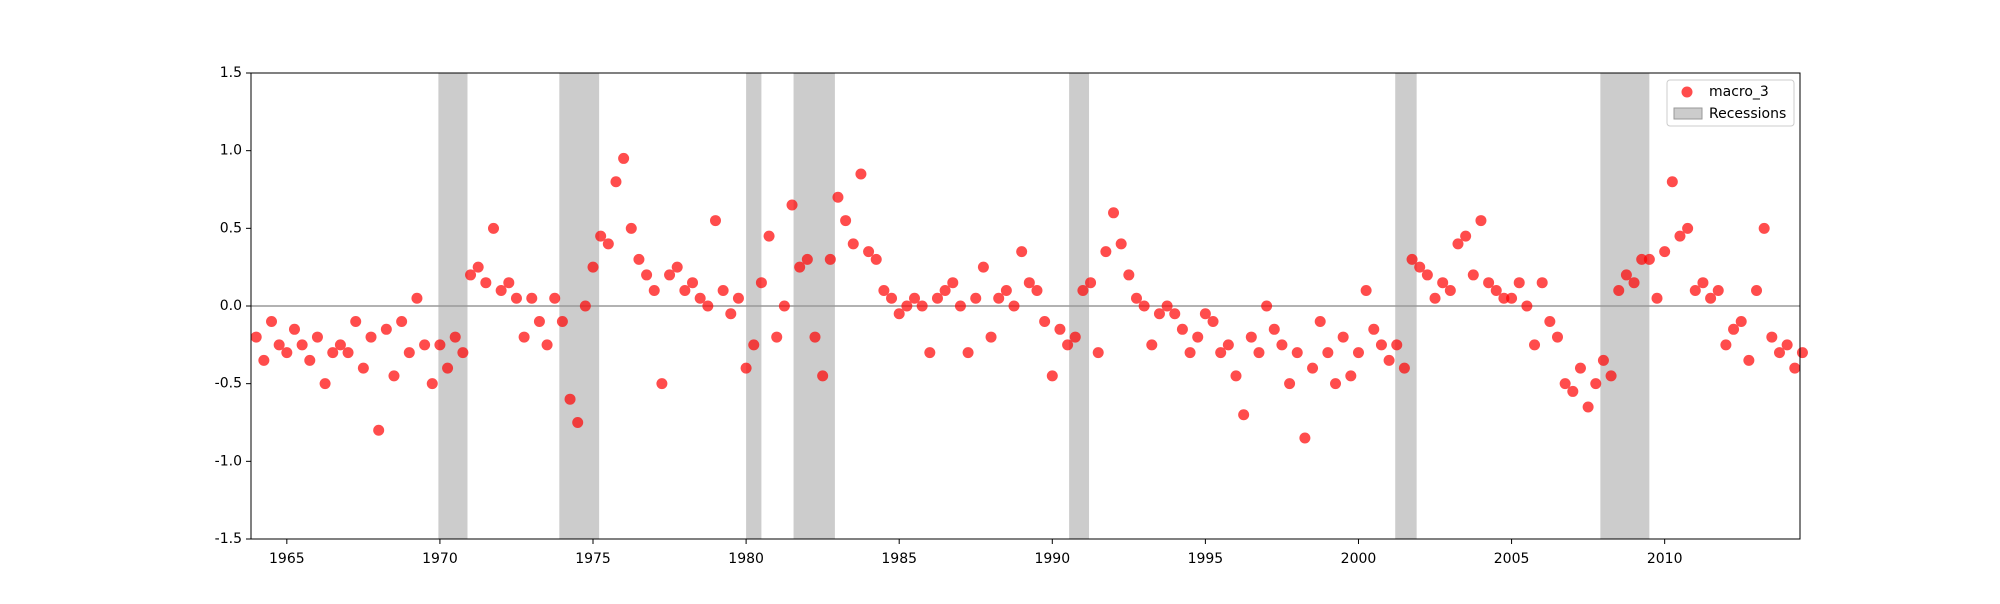 This screenshot has height=604, width=2000. I want to click on legend-label: macro_3, so click(1739, 92).